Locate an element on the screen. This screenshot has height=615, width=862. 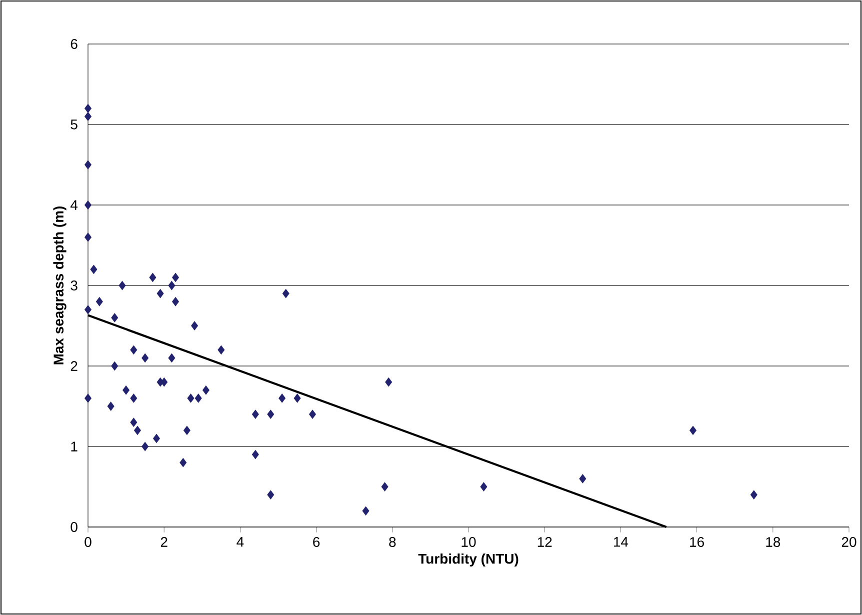
y-tick-label: 5 is located at coordinates (74, 125).